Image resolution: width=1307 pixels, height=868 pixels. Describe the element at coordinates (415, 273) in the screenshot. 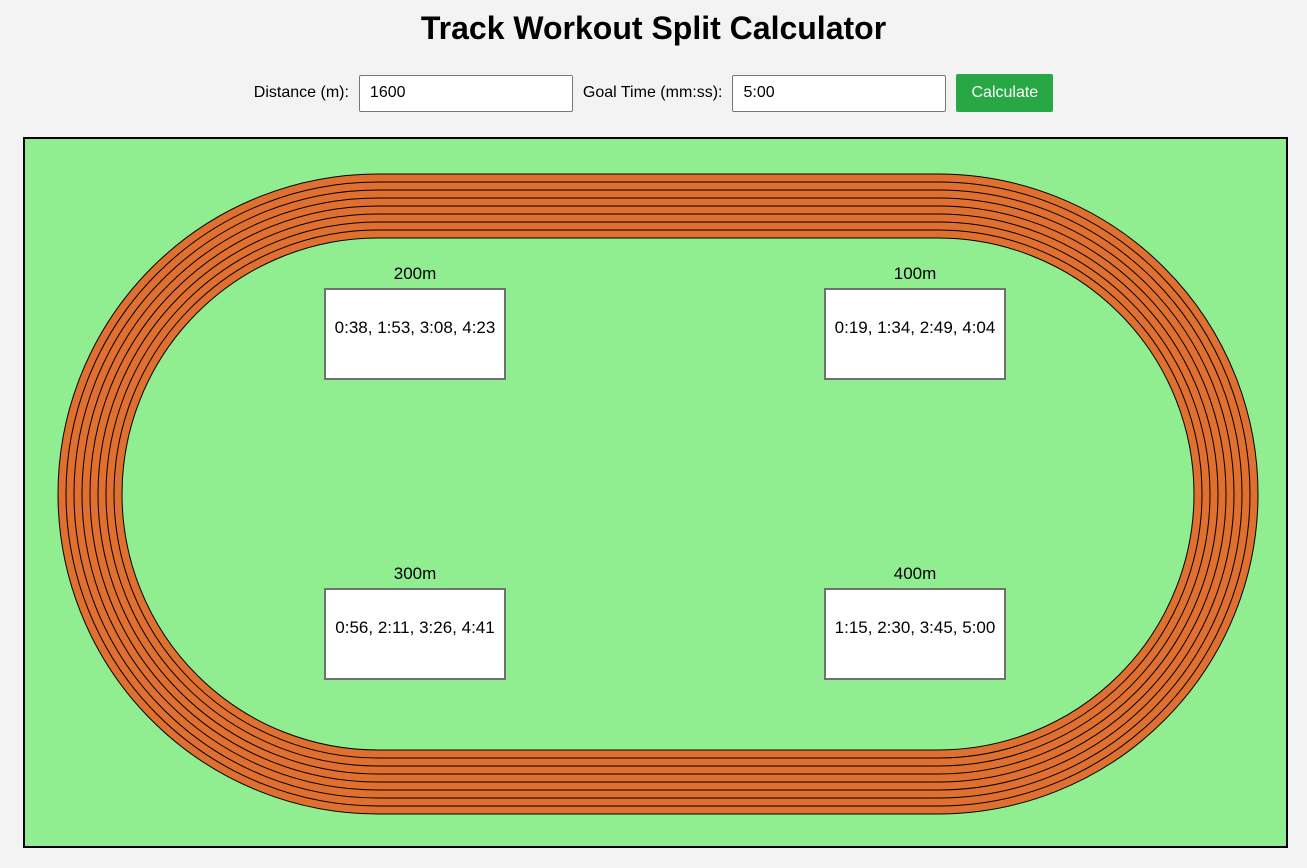

I see `split-200m-label: 200m` at that location.